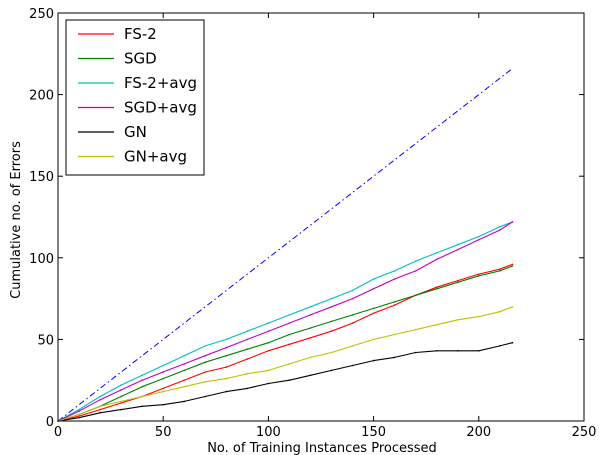 The width and height of the screenshot is (600, 455). What do you see at coordinates (50, 422) in the screenshot?
I see `y-tick-label: 0` at bounding box center [50, 422].